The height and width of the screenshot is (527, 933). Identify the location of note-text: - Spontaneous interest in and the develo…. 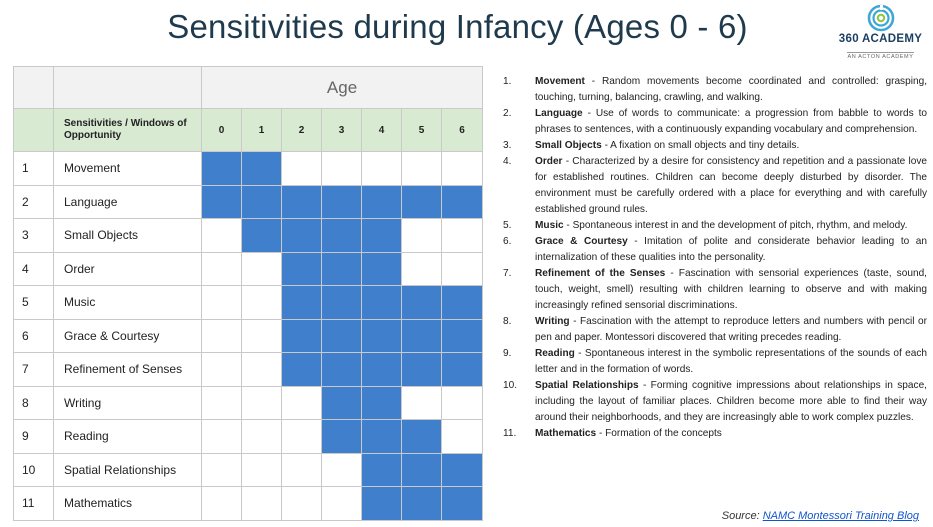
(735, 225).